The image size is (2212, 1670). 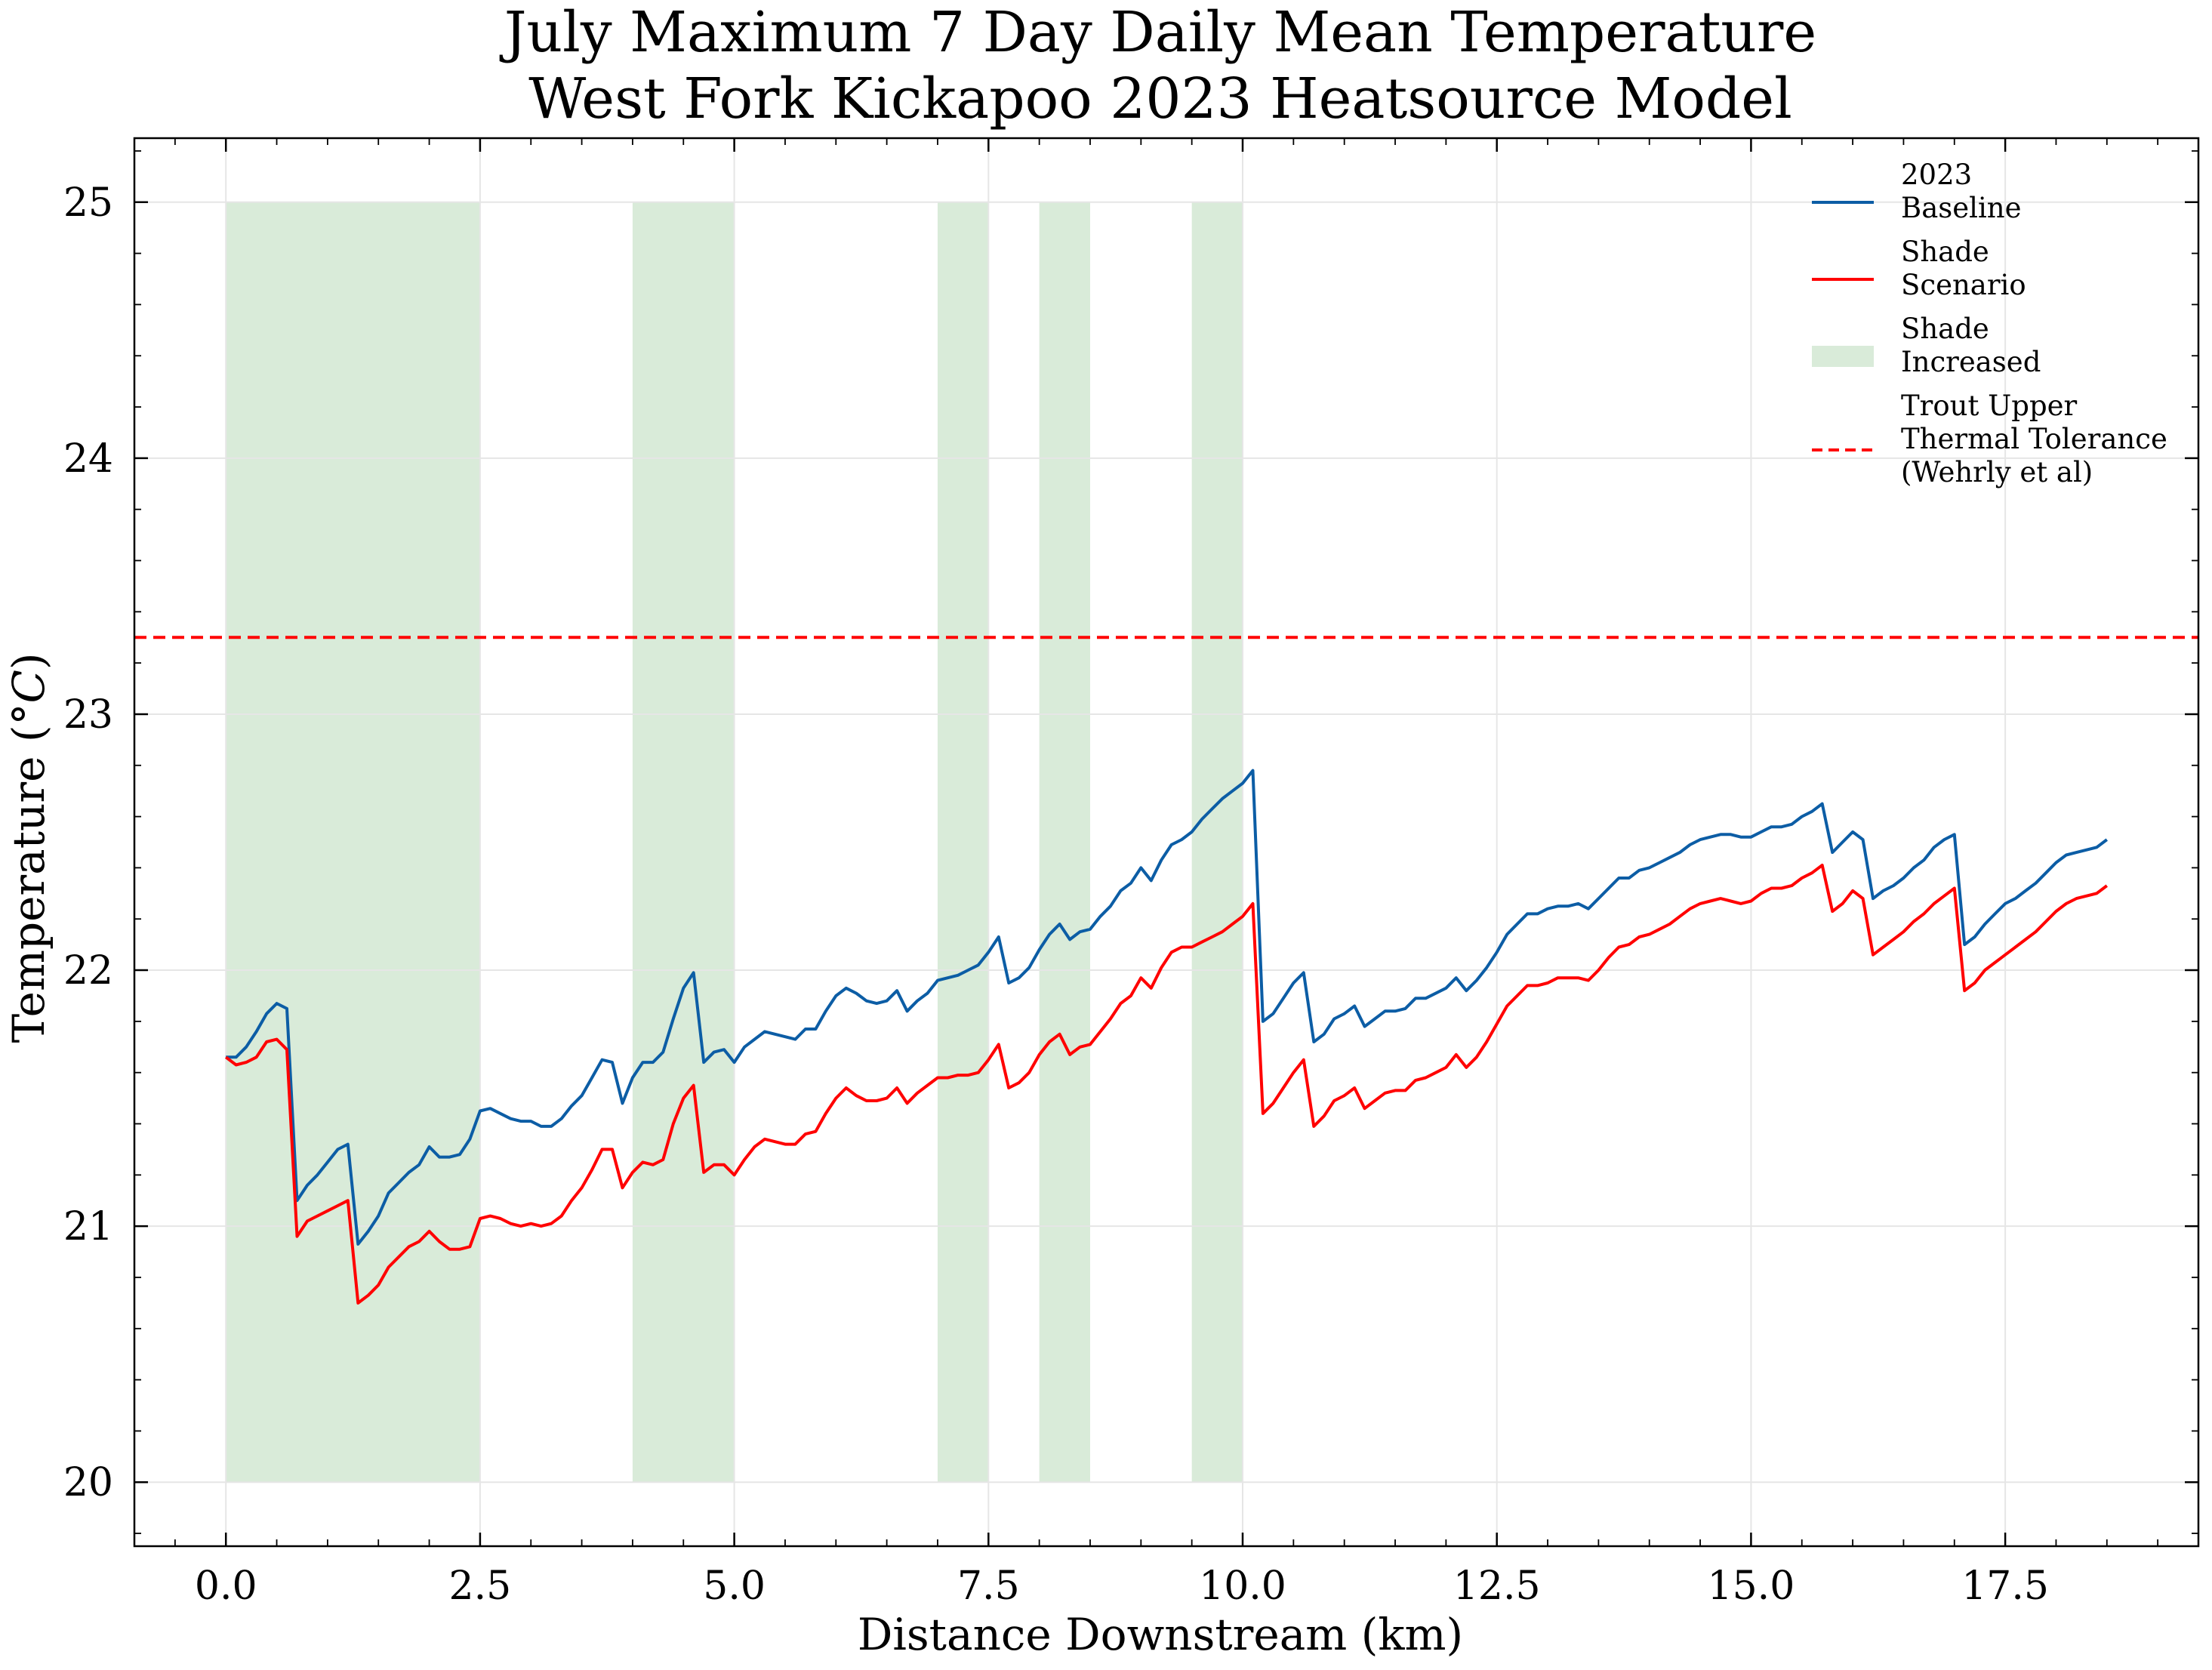 What do you see at coordinates (1989, 406) in the screenshot?
I see `legend-label-threshold-0: Trout Upper` at bounding box center [1989, 406].